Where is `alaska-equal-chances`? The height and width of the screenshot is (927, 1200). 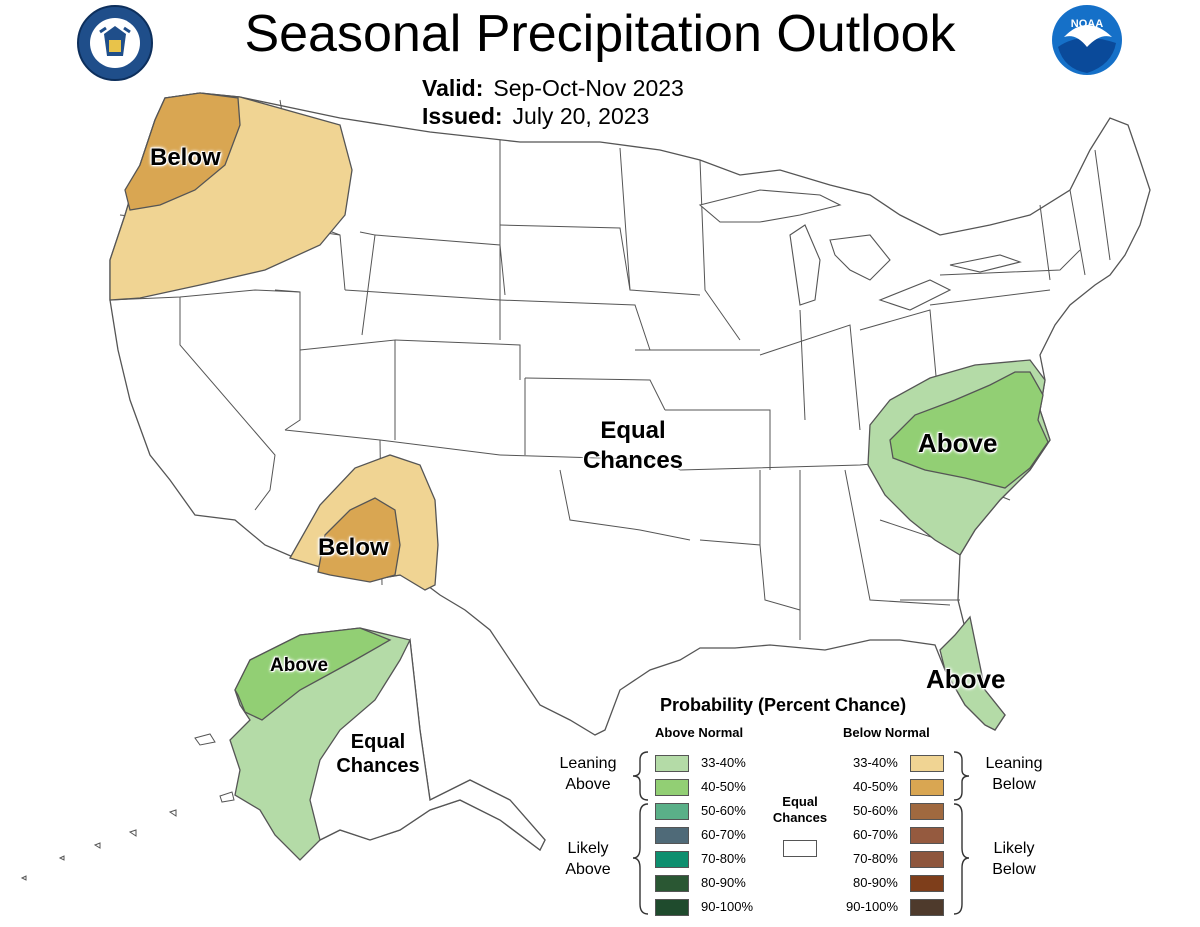 alaska-equal-chances is located at coordinates (427, 744).